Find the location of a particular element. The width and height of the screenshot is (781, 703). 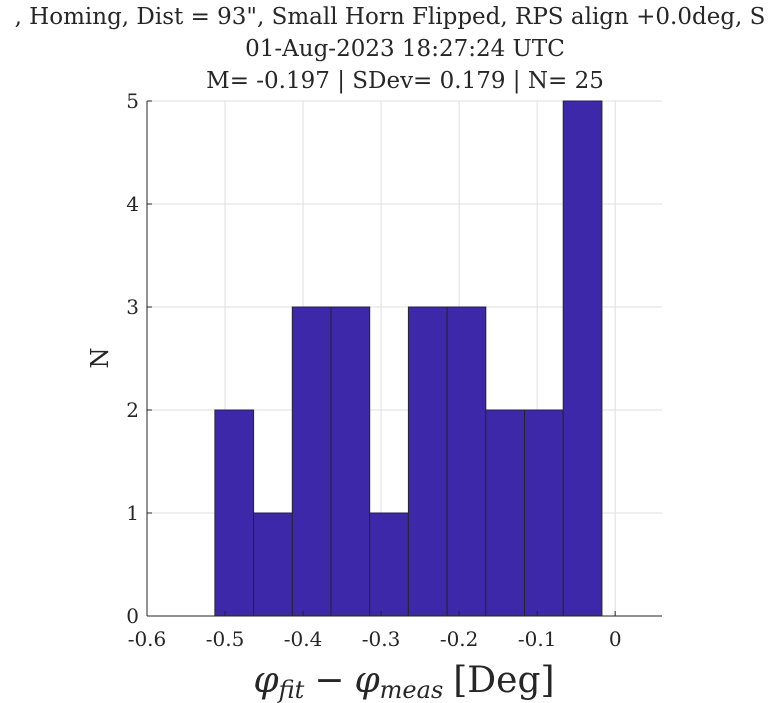

x-tick-label: -0.3 is located at coordinates (381, 639).